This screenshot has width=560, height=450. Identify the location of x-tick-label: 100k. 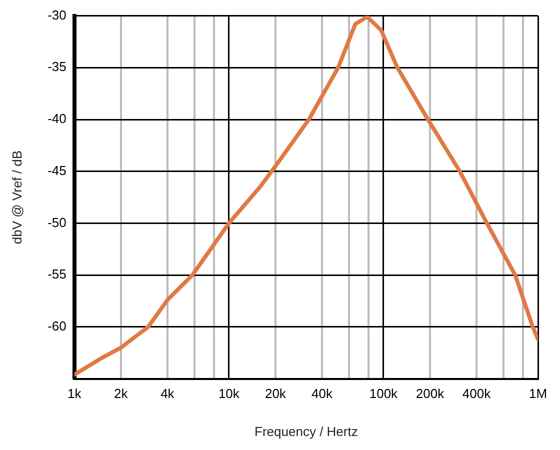
(383, 394).